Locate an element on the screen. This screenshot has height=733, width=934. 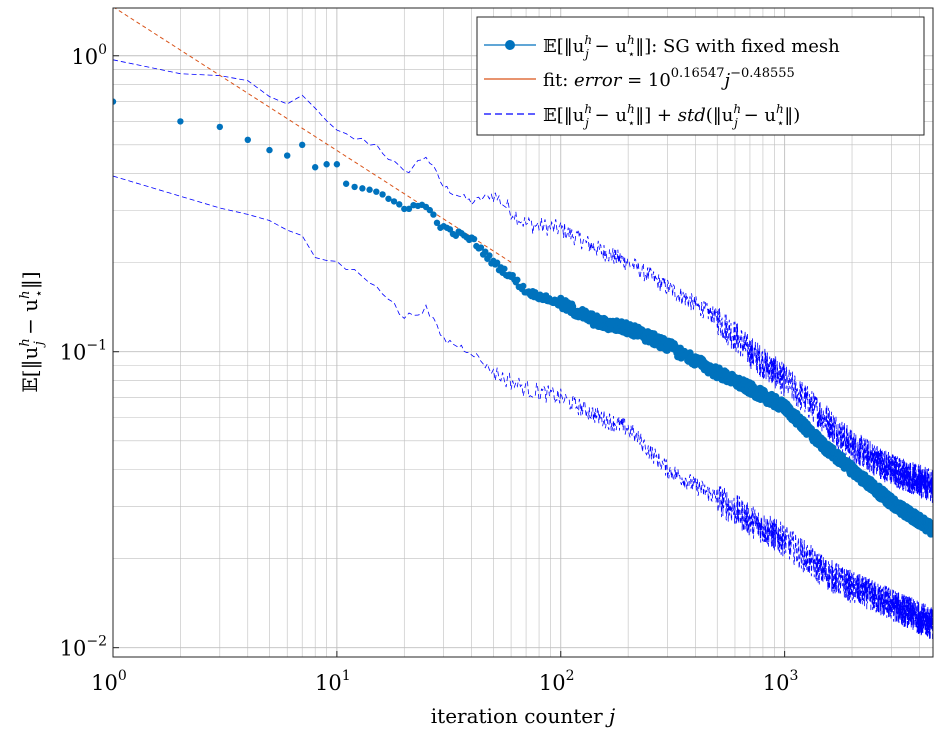
legend-box is located at coordinates (700, 76).